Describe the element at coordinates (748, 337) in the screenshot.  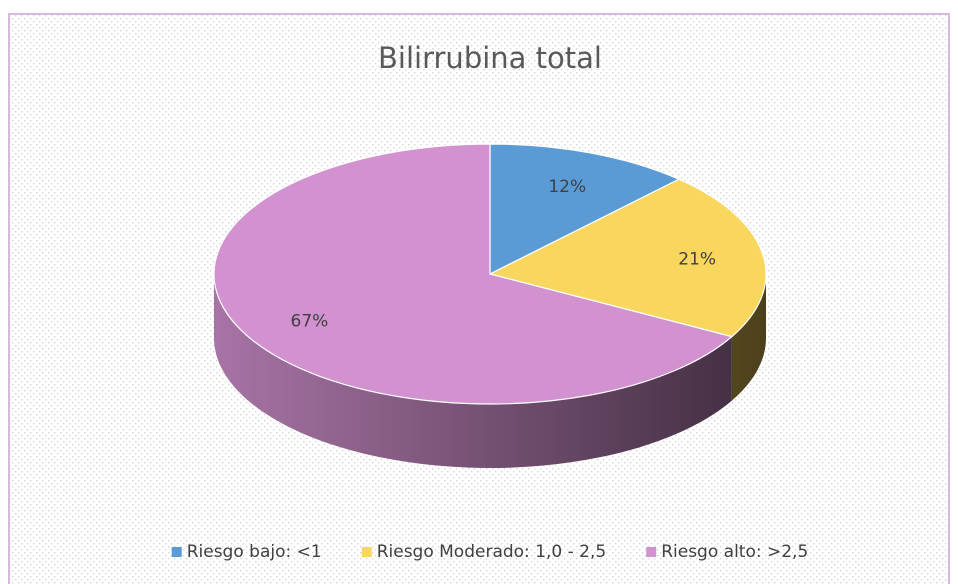
I see `slice-side` at that location.